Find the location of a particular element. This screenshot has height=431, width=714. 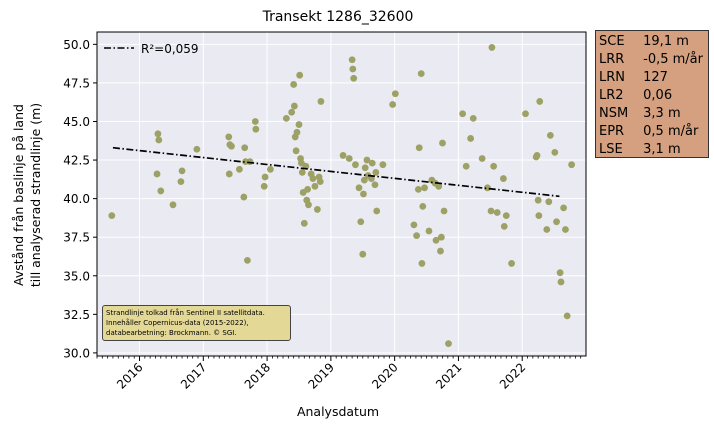

stat-name: SCE is located at coordinates (612, 41).